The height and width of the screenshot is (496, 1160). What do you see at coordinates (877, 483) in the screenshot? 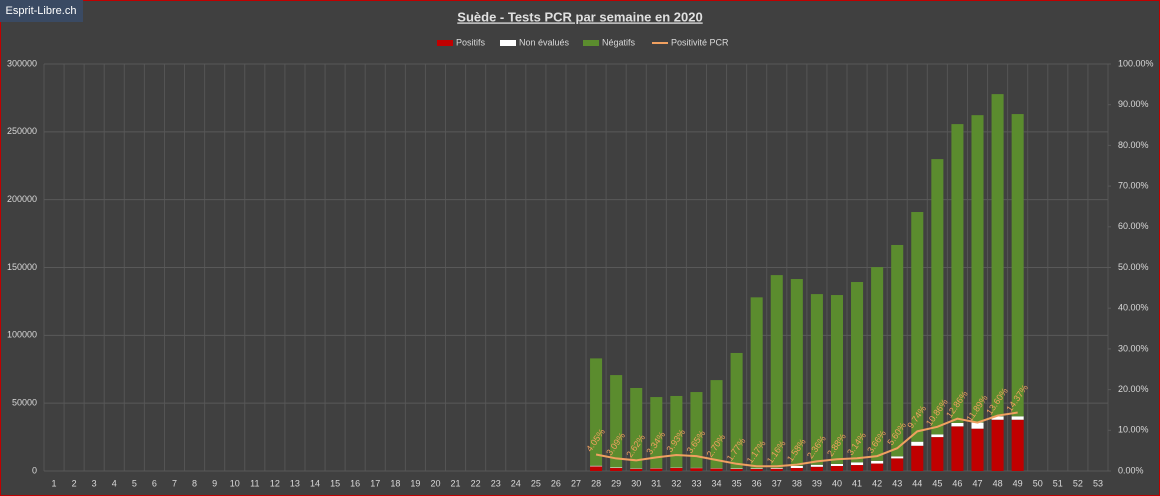
I see `x-tick-label: 42` at bounding box center [877, 483].